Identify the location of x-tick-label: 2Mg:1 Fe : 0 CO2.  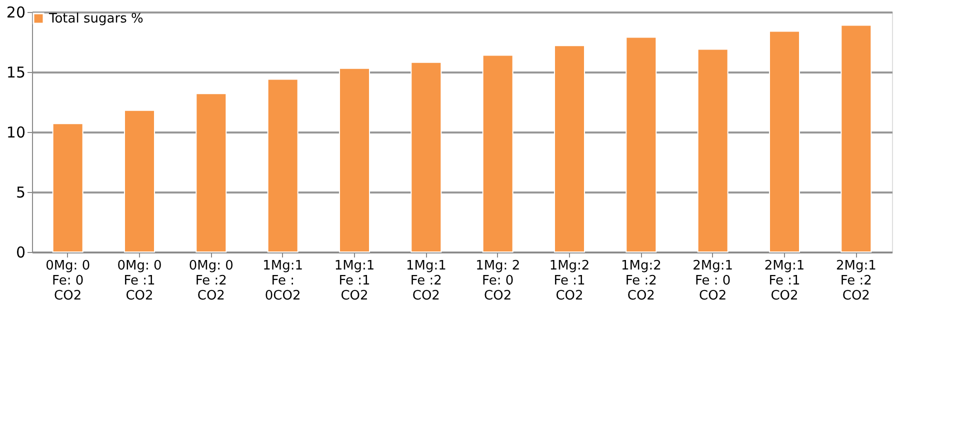
(713, 281).